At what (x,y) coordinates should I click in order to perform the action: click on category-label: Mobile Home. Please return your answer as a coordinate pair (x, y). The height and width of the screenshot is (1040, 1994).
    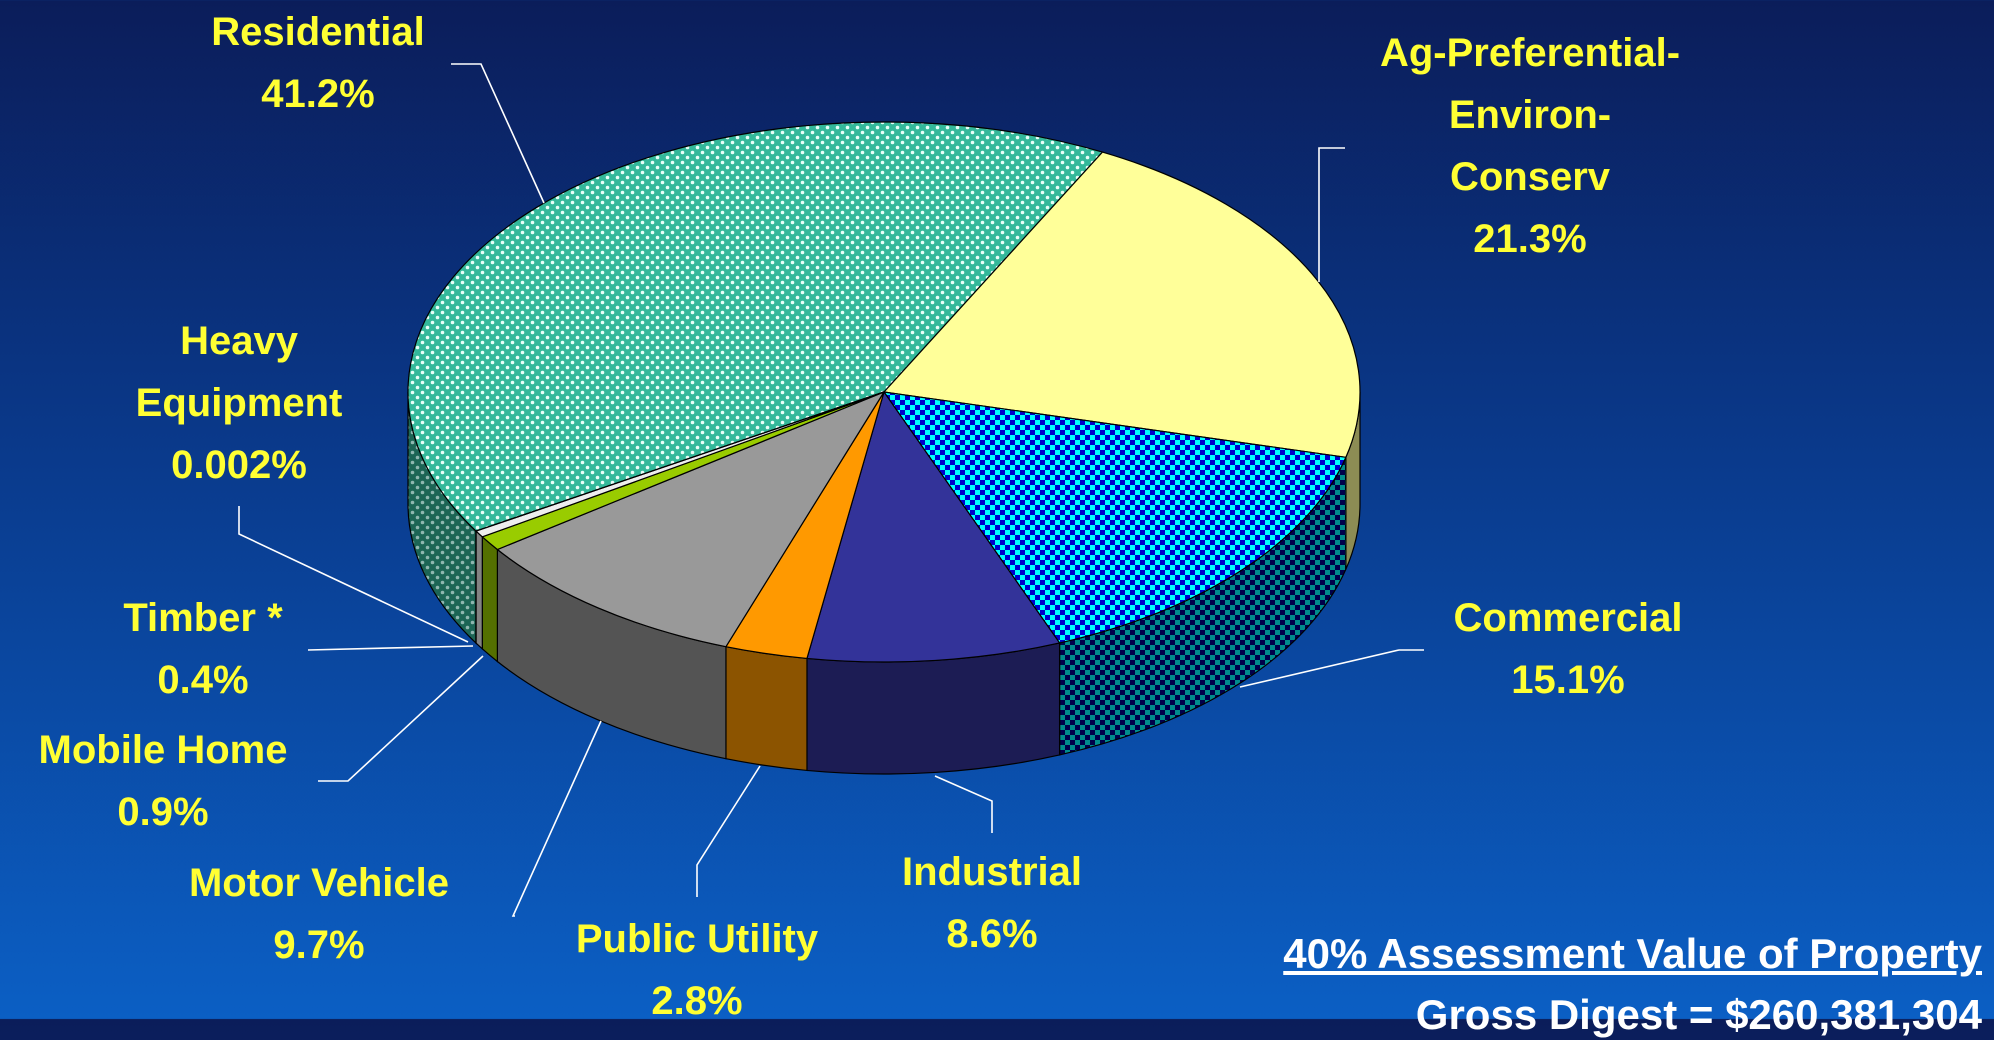
    Looking at the image, I should click on (166, 750).